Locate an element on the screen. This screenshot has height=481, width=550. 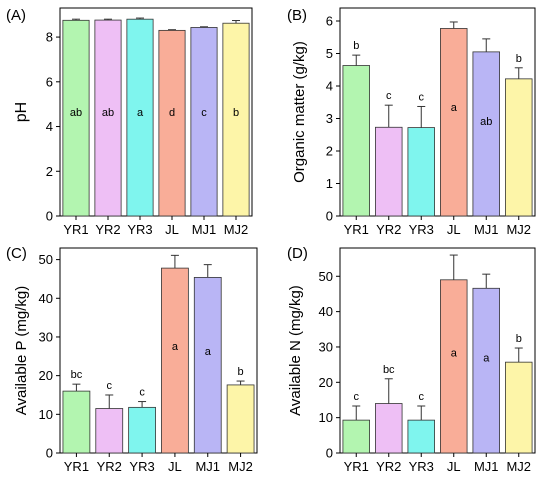
y-tick-label: 40 is located at coordinates (46, 298).